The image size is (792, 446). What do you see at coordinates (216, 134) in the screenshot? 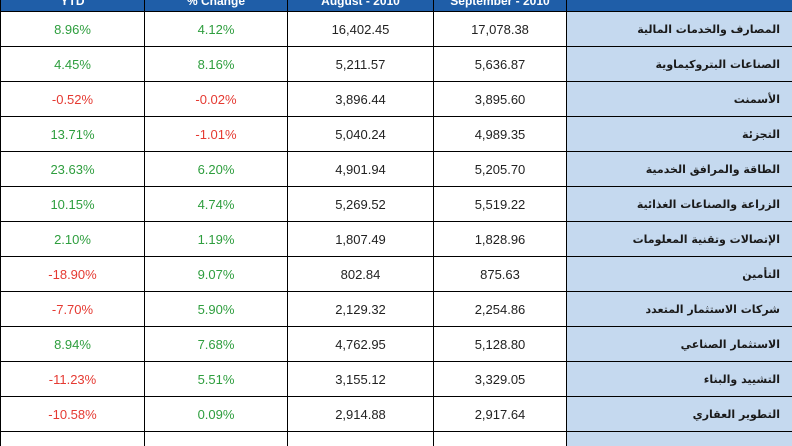
I see `change-cell: -1.01%` at bounding box center [216, 134].